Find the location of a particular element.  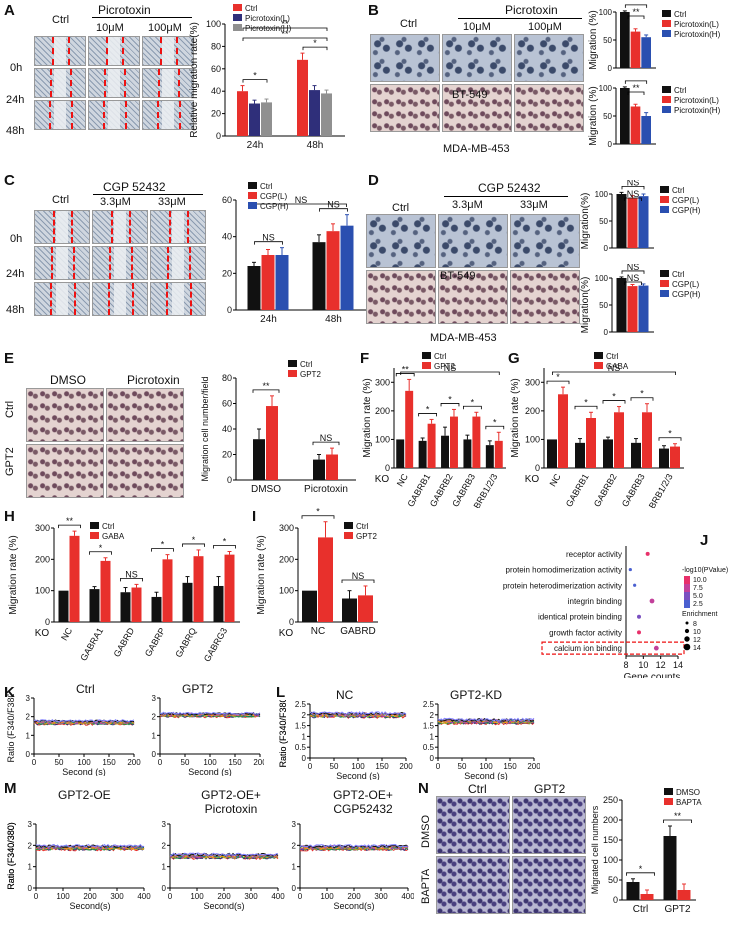

y-tick-label: 250 is located at coordinates (610, 800).